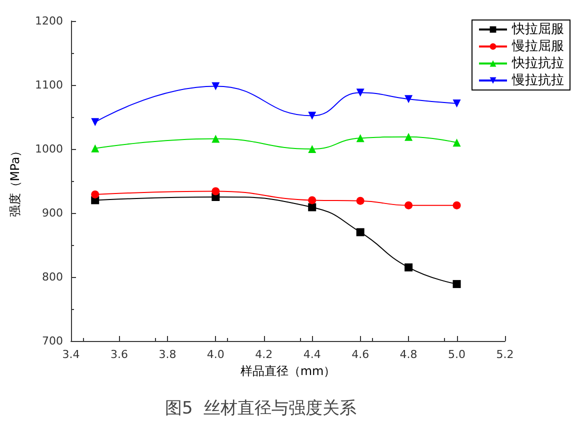  What do you see at coordinates (49, 149) in the screenshot?
I see `y-tick-label: 1000` at bounding box center [49, 149].